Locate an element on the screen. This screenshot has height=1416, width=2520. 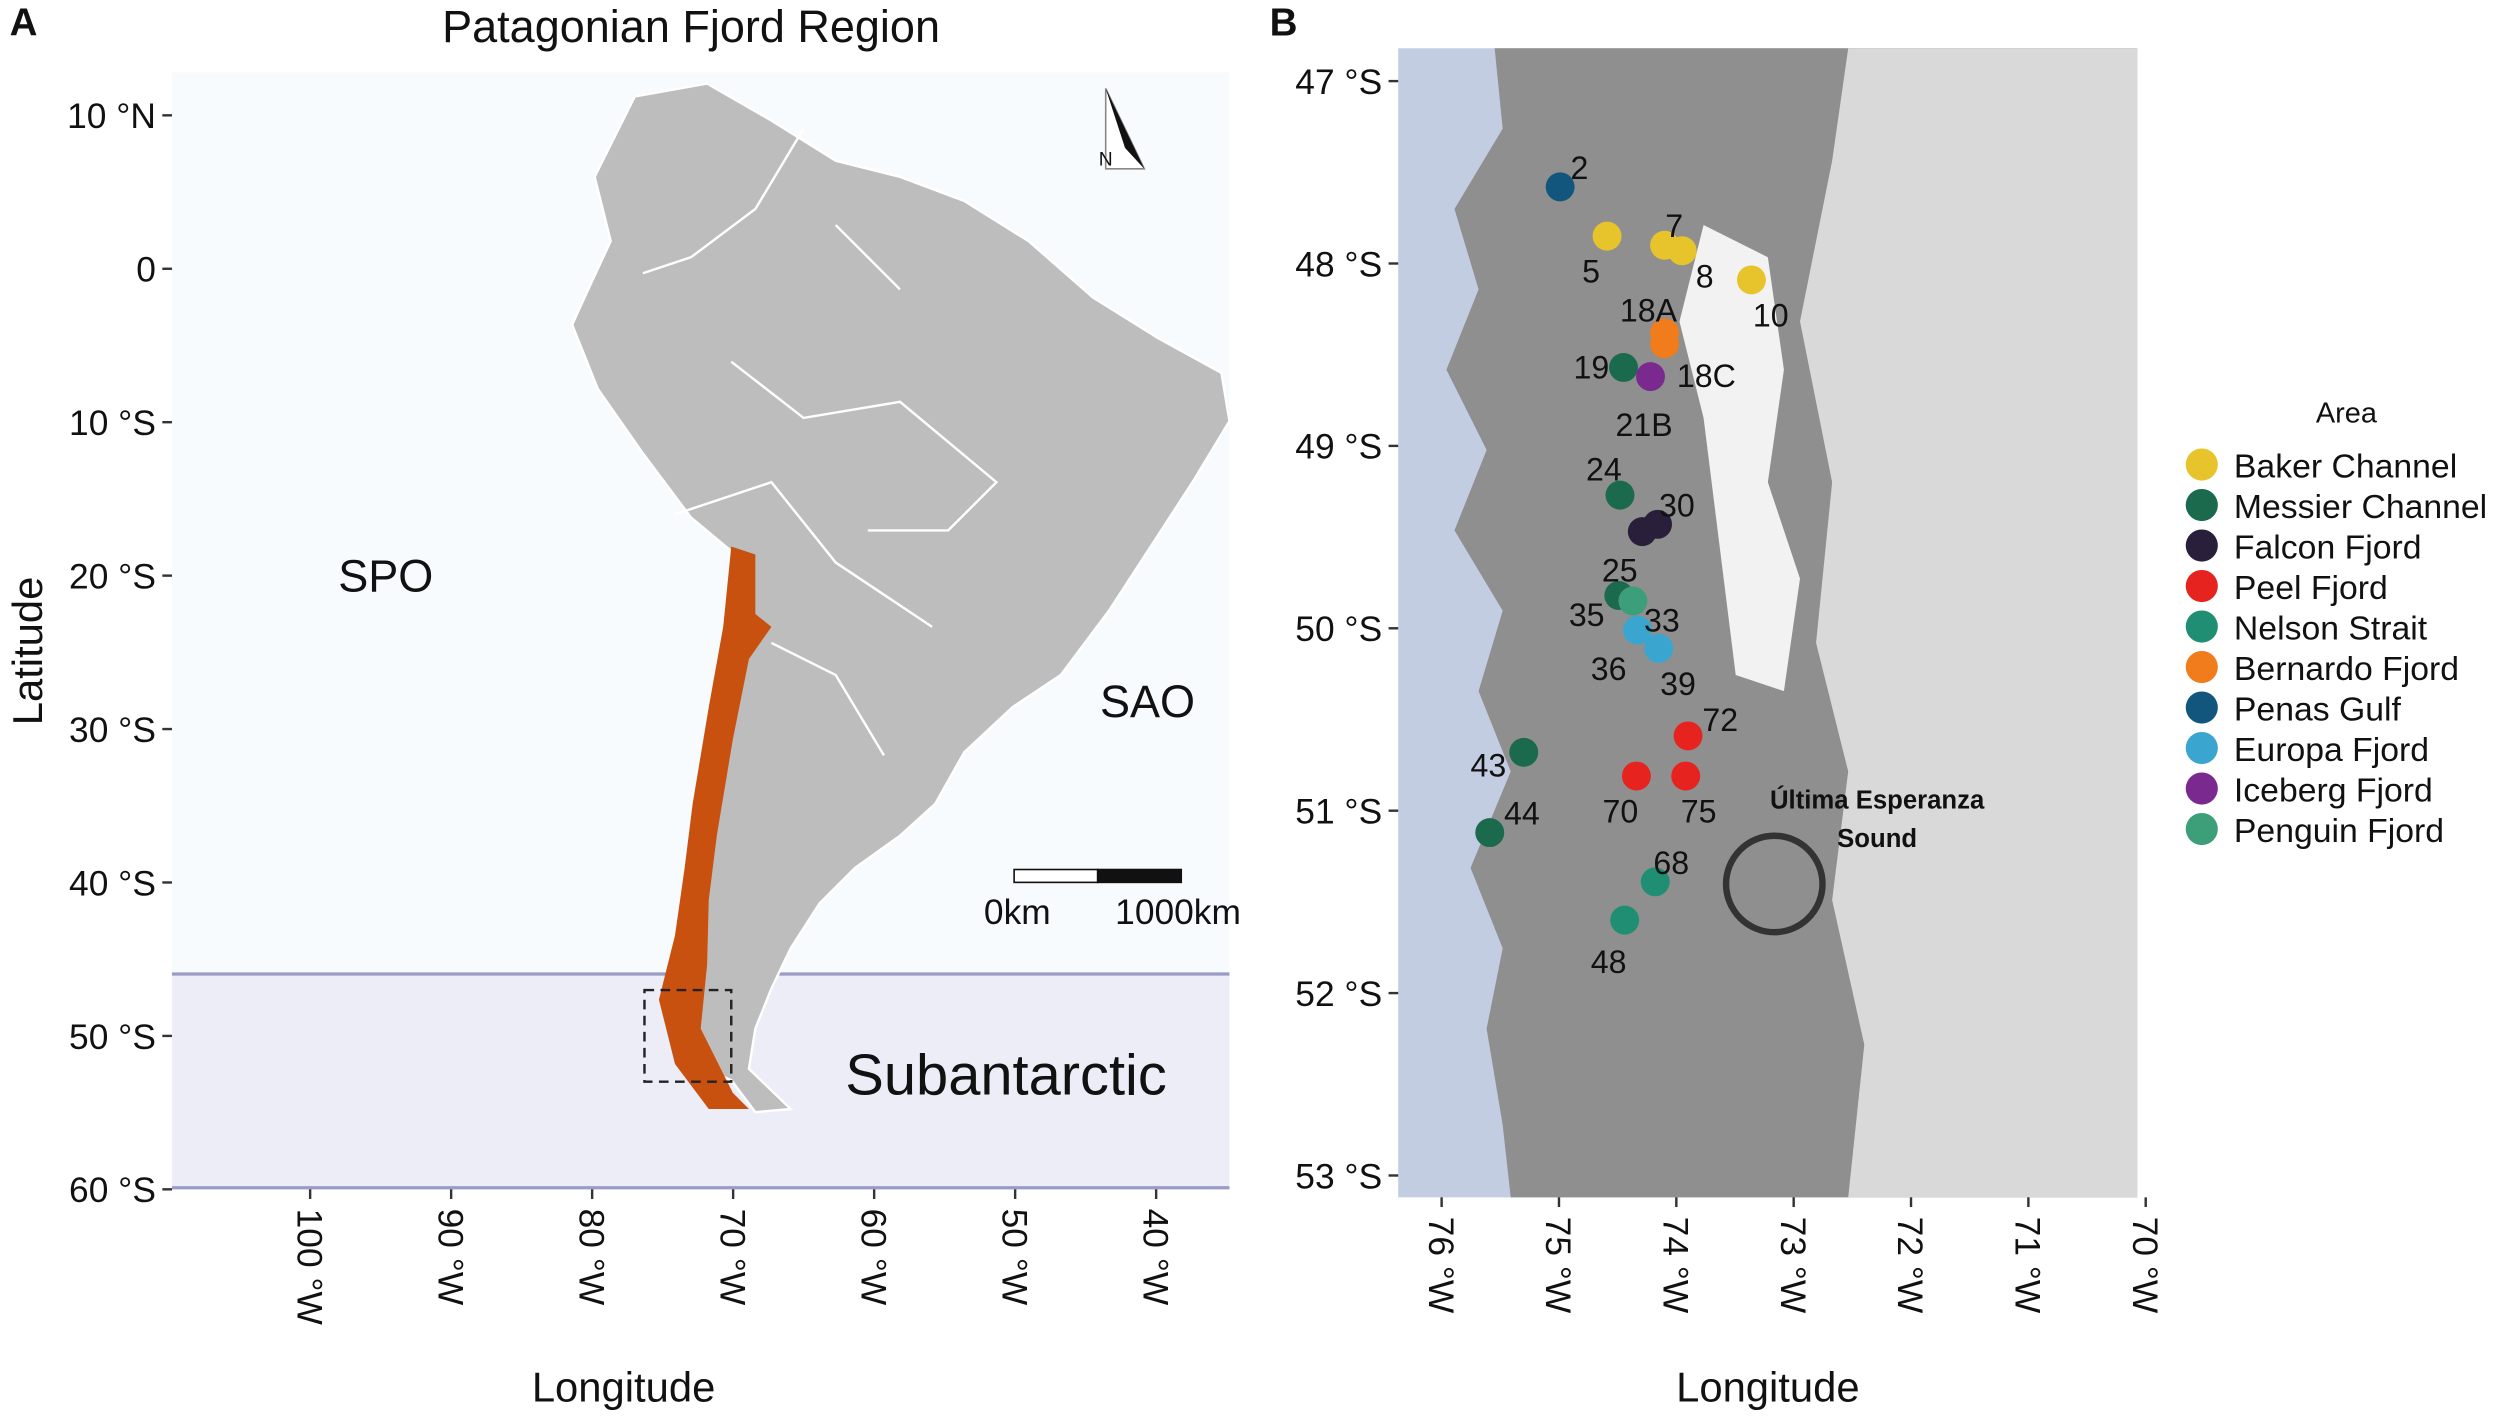
station-label: 75 is located at coordinates (1699, 812).